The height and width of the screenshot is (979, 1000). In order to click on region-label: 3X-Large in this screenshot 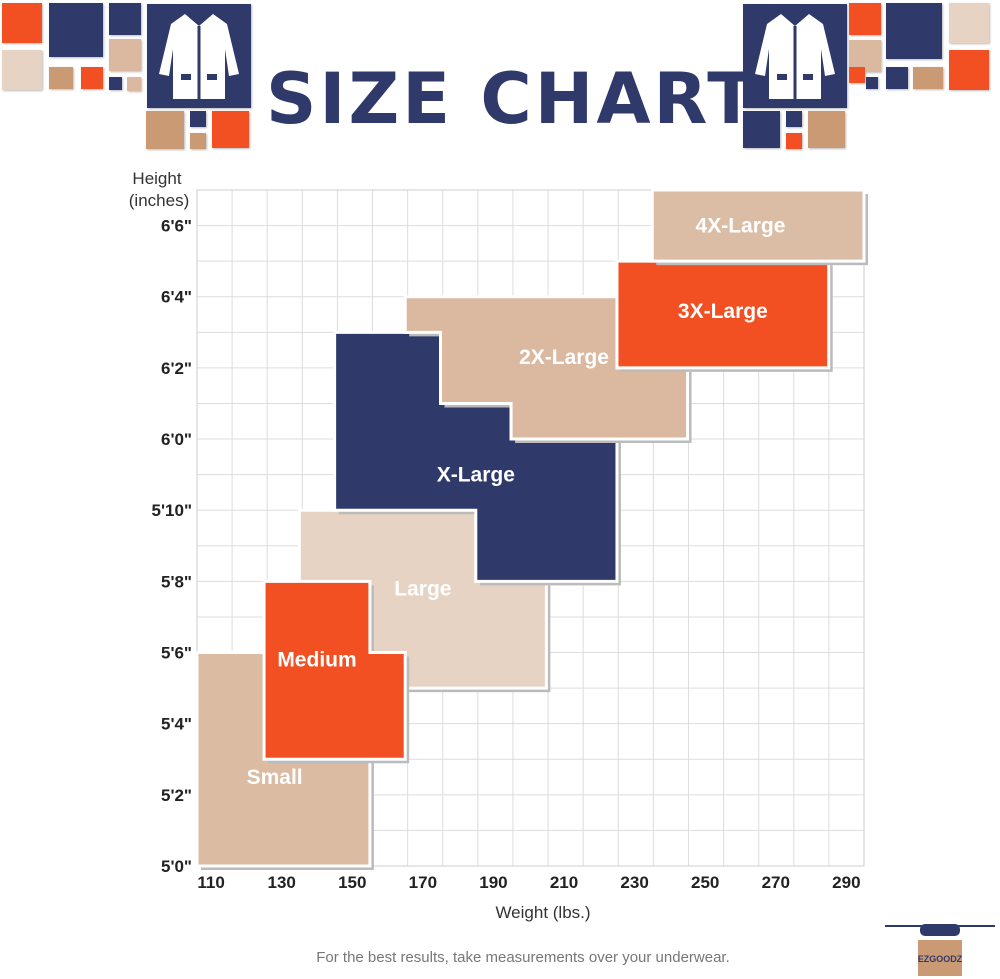, I will do `click(723, 311)`.